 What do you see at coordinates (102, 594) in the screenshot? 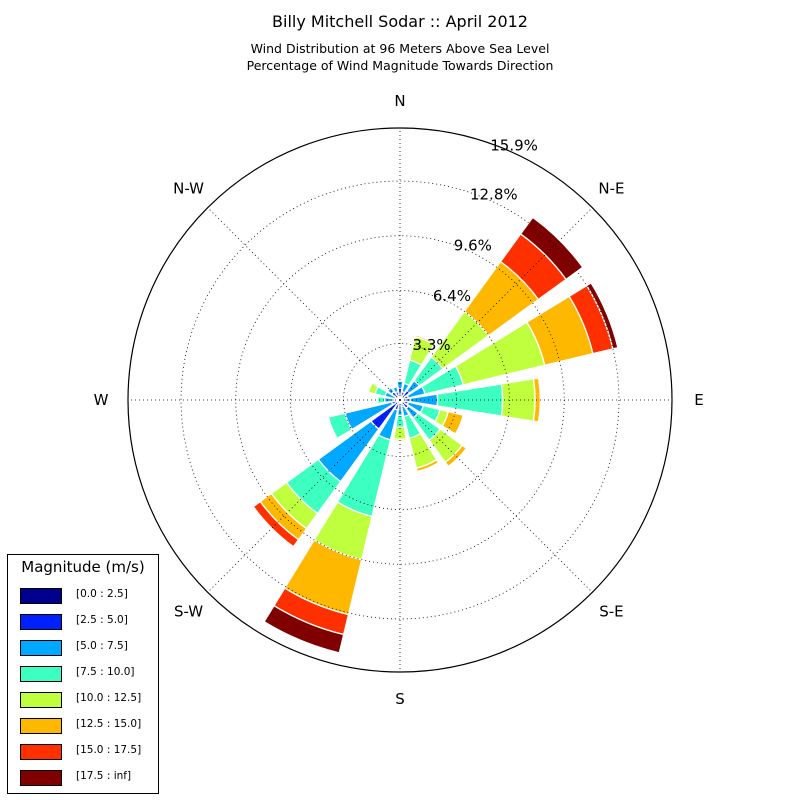
I see `legend-label: [0.0 : 2.5]` at bounding box center [102, 594].